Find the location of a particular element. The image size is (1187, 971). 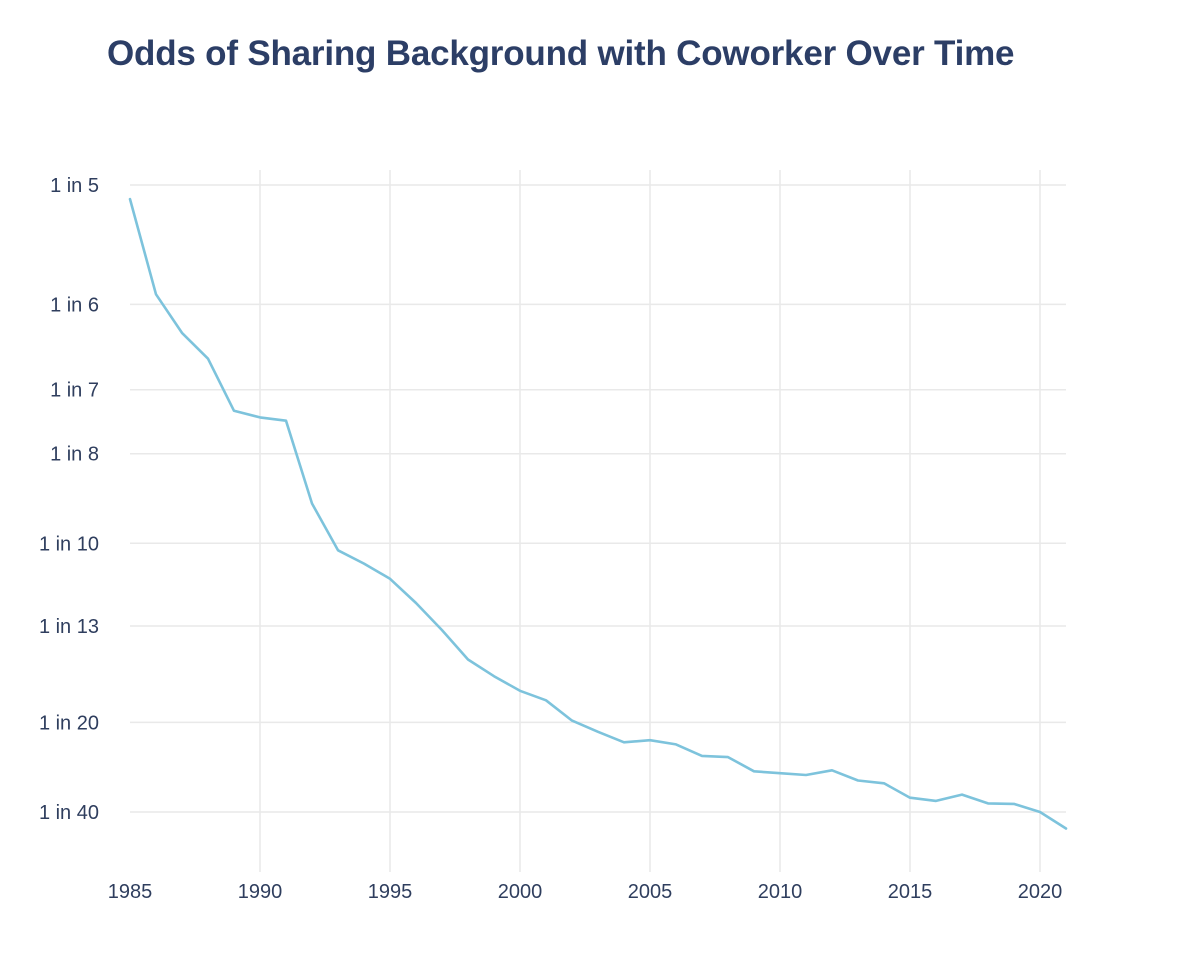

y-tick-label-10: 1 in 10 is located at coordinates (69, 544).